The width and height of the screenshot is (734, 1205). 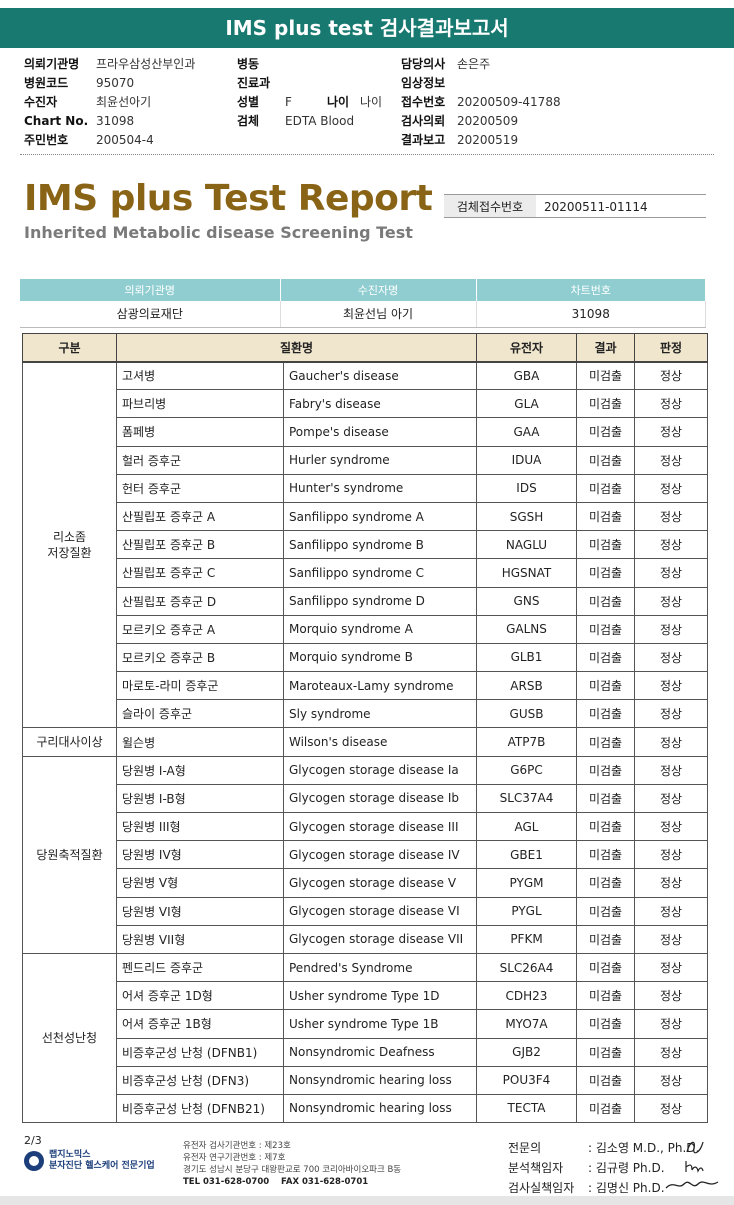 What do you see at coordinates (626, 1168) in the screenshot?
I see `signer-name: : 김규령 Ph.D.` at bounding box center [626, 1168].